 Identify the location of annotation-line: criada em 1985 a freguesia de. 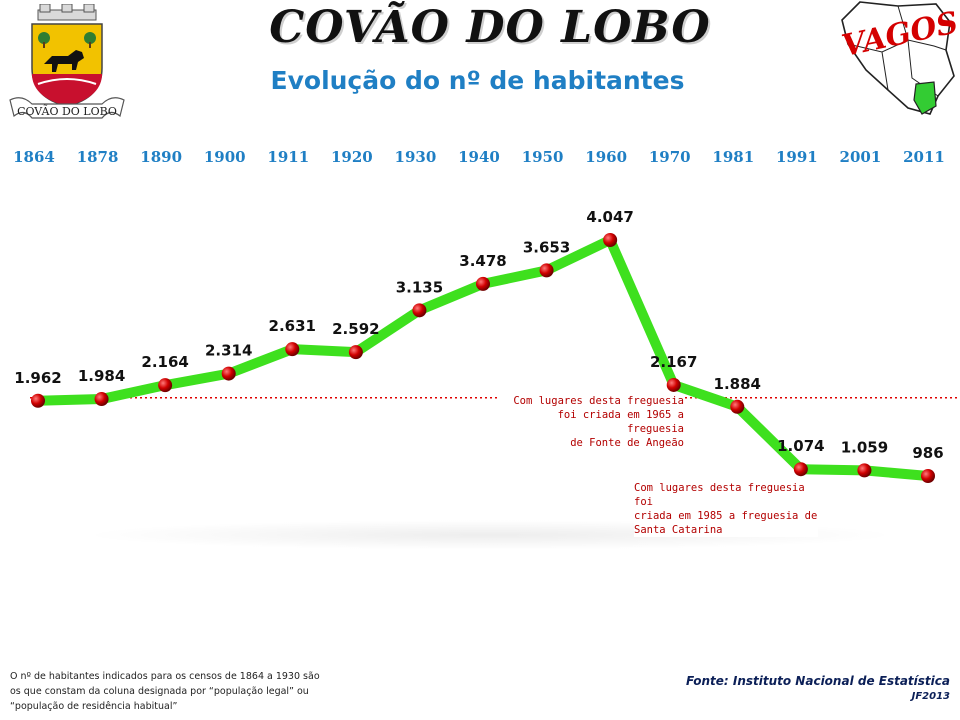
(726, 516).